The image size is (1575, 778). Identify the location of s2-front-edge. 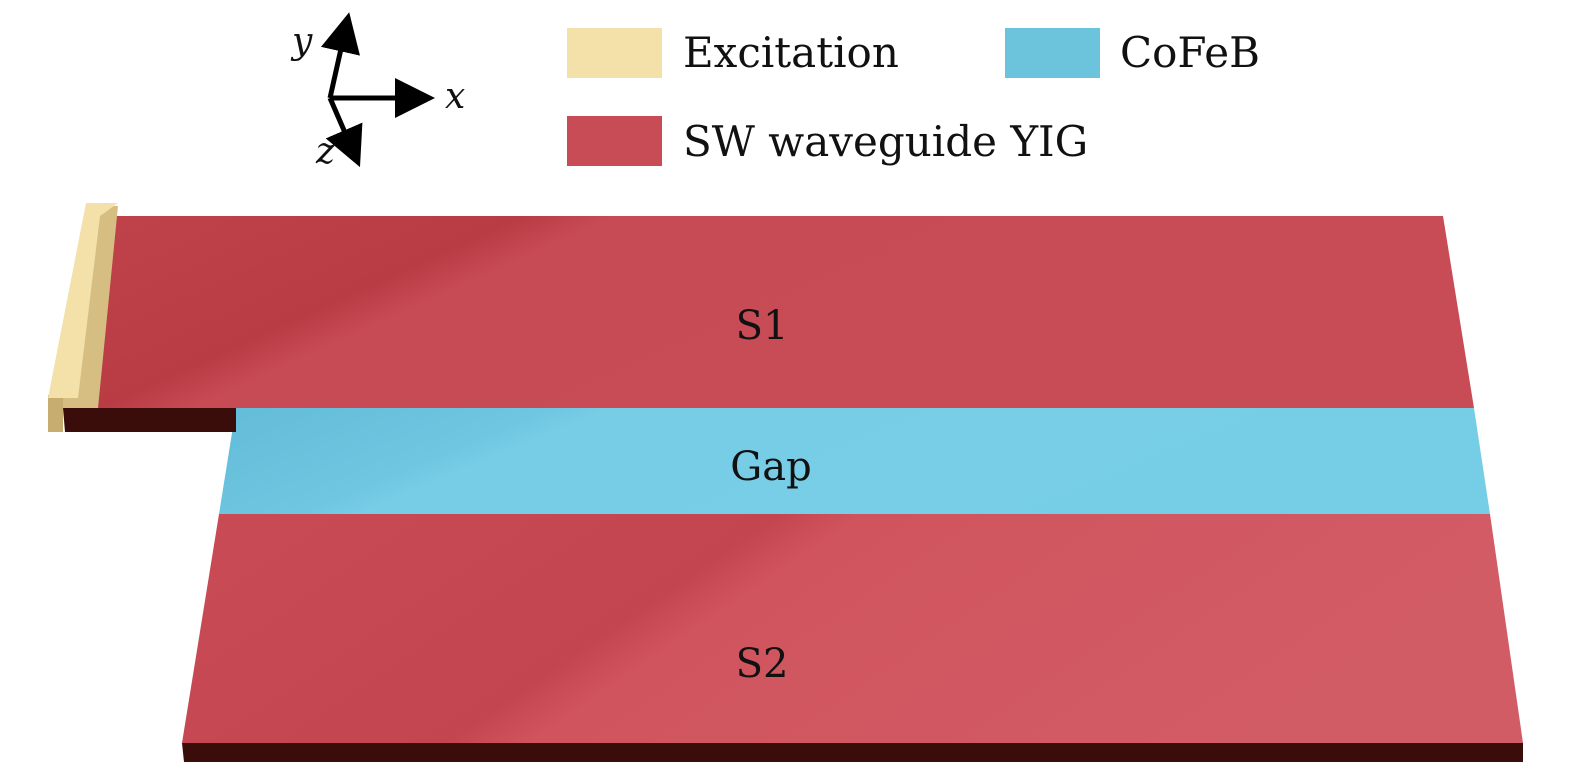
(852, 752).